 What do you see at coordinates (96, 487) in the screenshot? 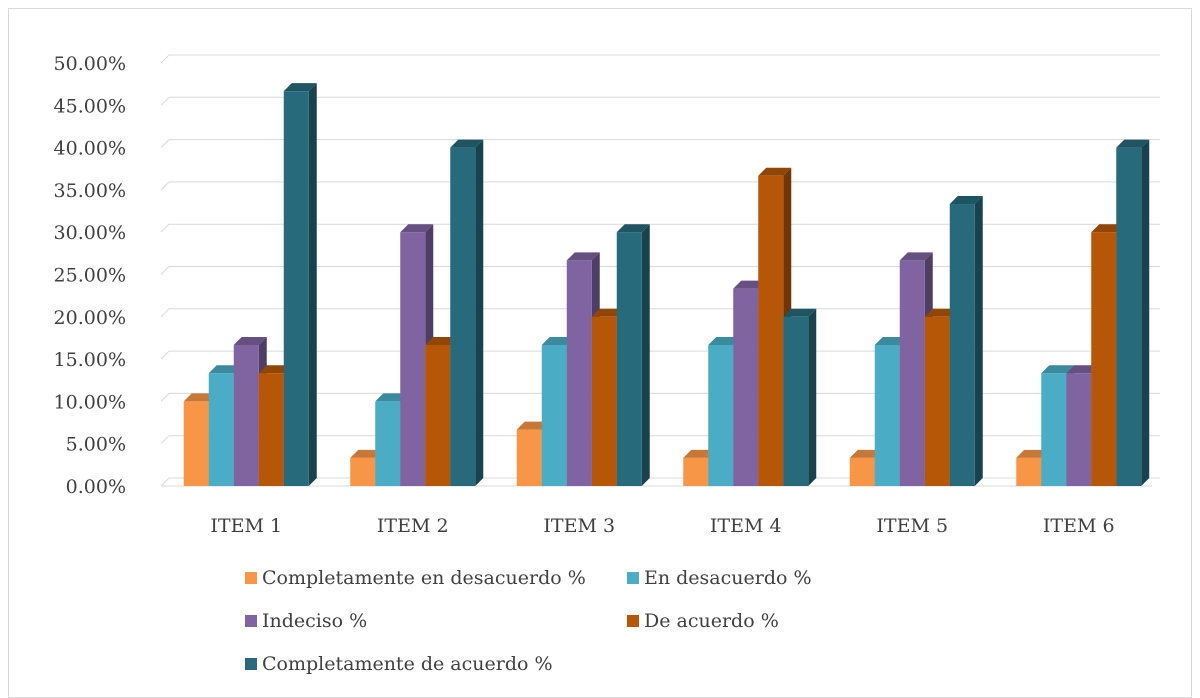
I see `y-tick-label: 0.00%` at bounding box center [96, 487].